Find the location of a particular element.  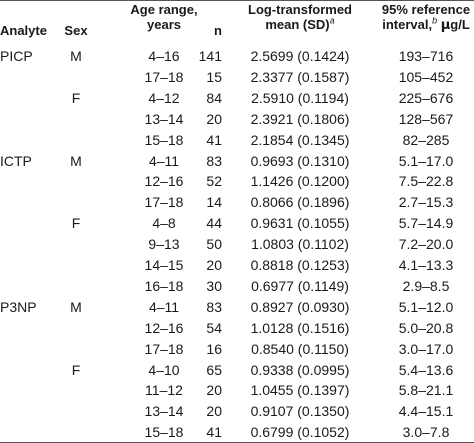

table-row: F 4–12 84 2.5910 (0.1194) 225–676 is located at coordinates (237, 98).